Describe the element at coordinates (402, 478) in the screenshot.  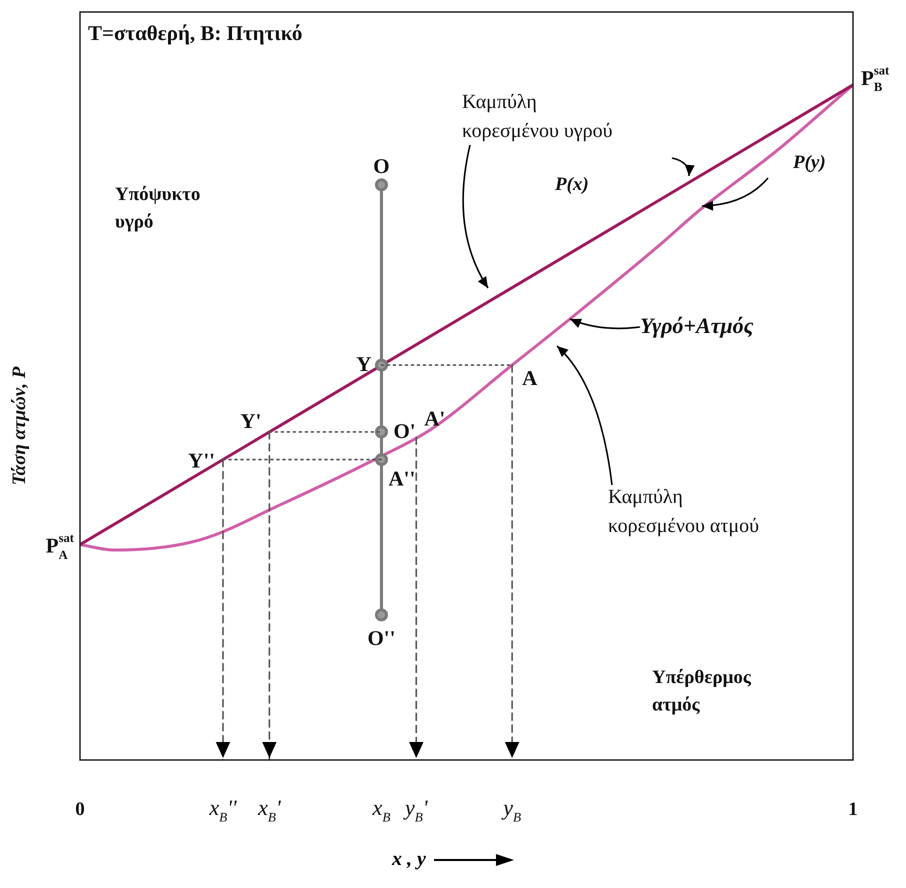
I see `annotation: A''` at that location.